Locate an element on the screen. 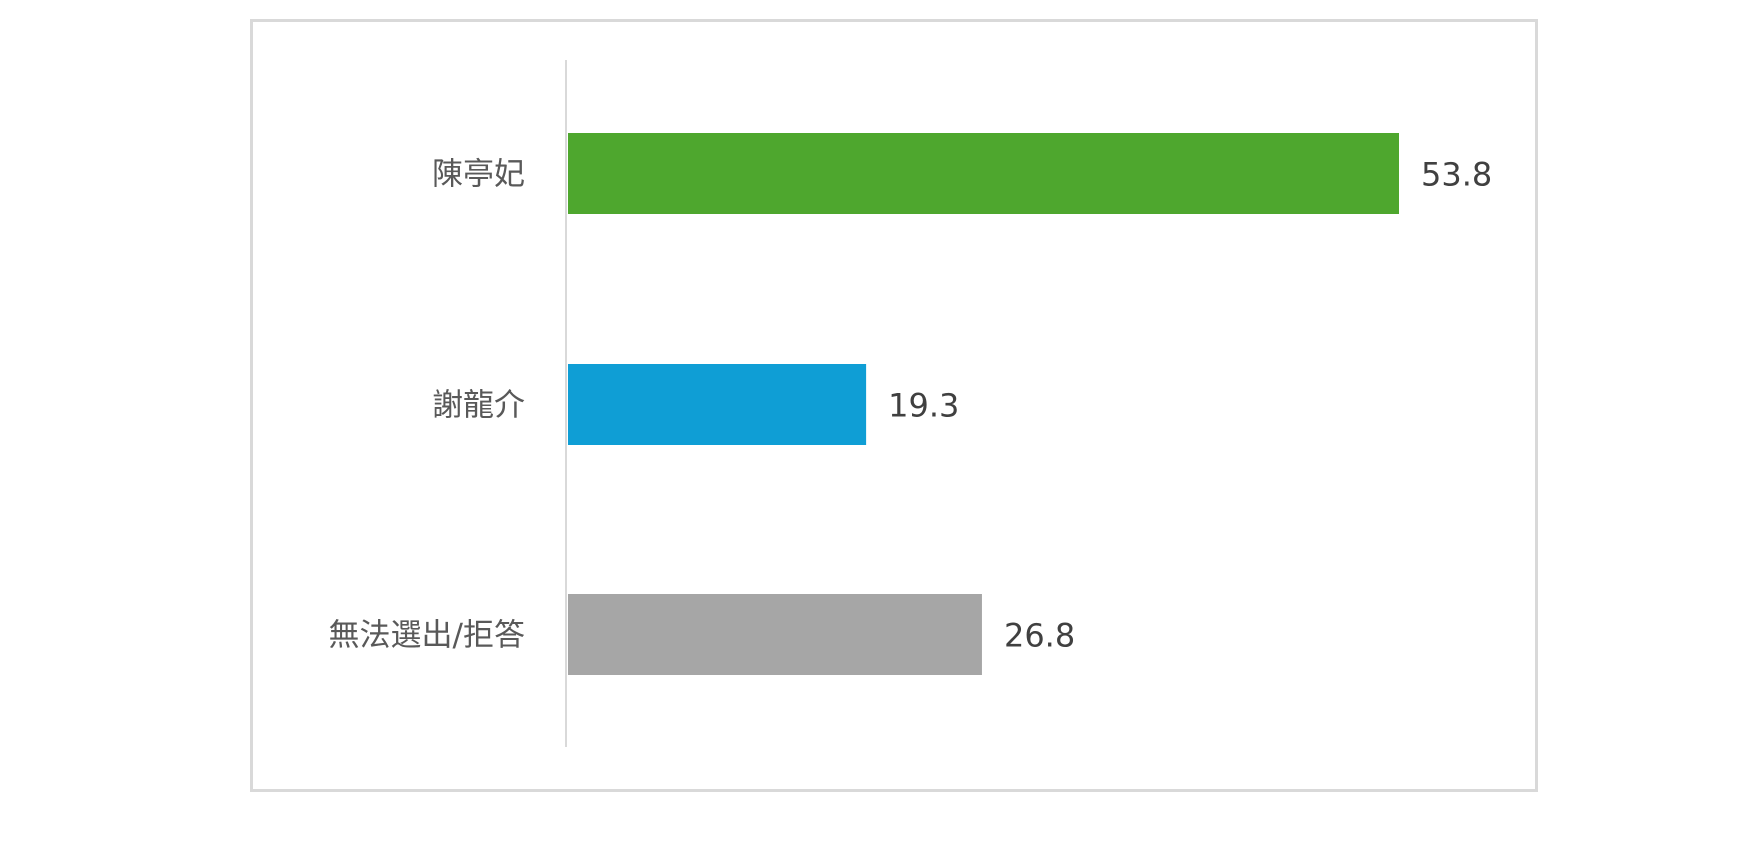  category-label: 無法選出/拒答 is located at coordinates (427, 636).